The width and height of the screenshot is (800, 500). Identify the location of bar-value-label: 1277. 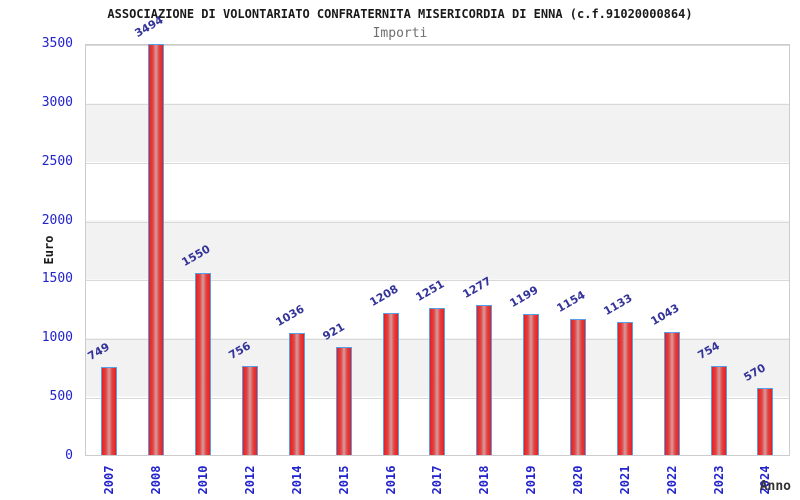
(477, 287).